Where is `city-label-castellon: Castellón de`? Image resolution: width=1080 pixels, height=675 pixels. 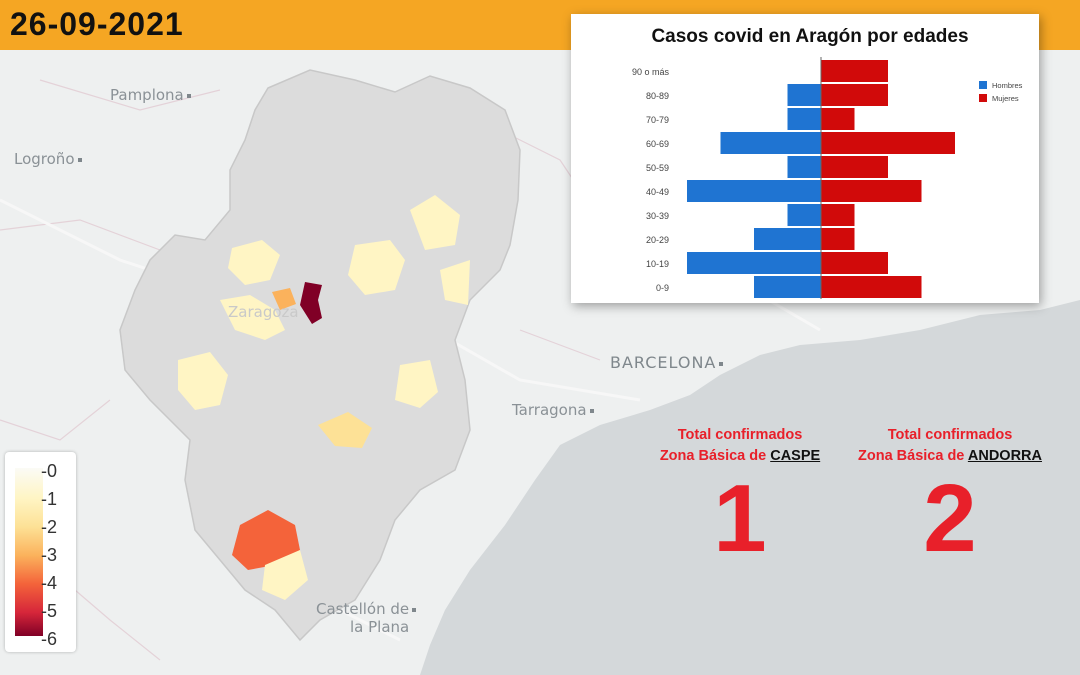
city-label-castellon: Castellón de is located at coordinates (366, 609).